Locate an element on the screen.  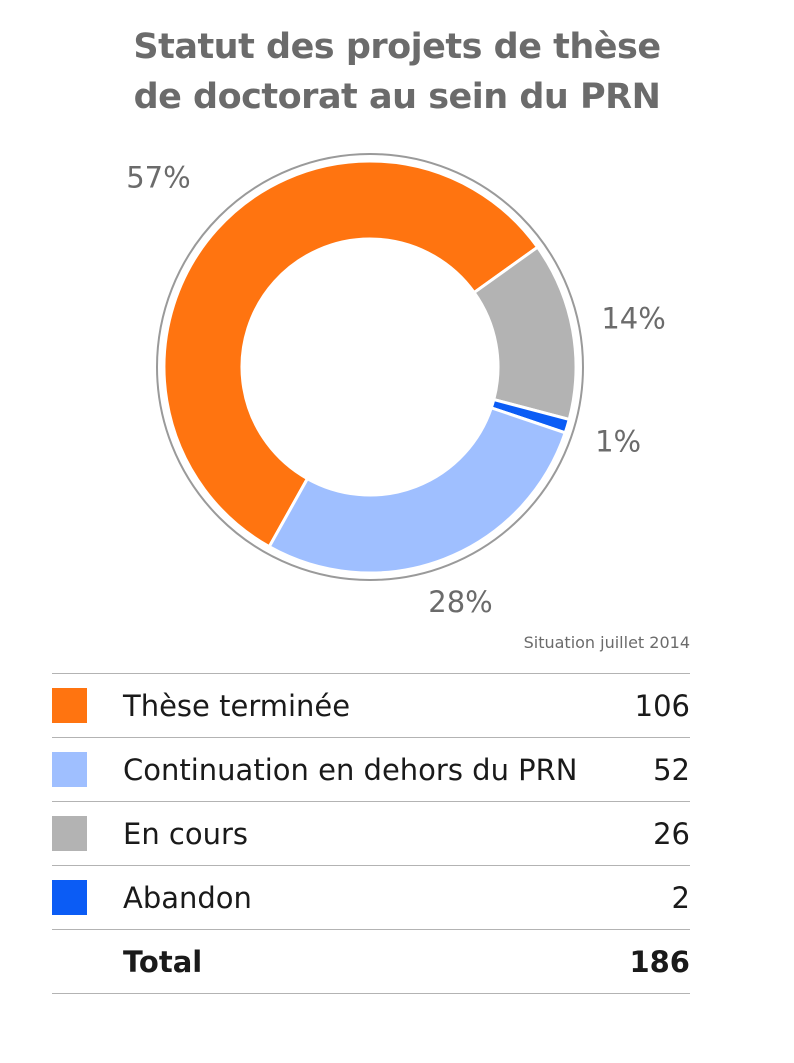
donut-slice-continuation is located at coordinates (417, 490).